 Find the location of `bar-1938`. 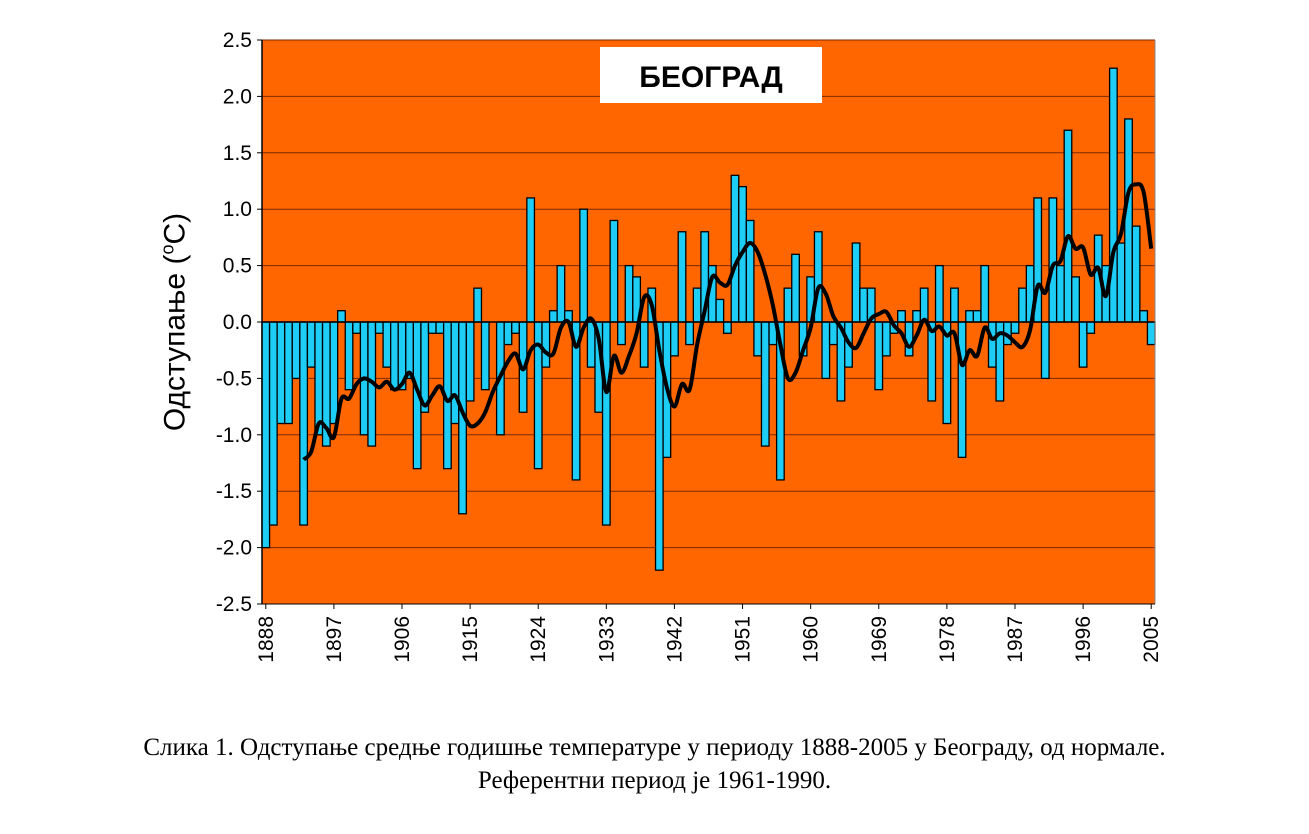

bar-1938 is located at coordinates (644, 344).